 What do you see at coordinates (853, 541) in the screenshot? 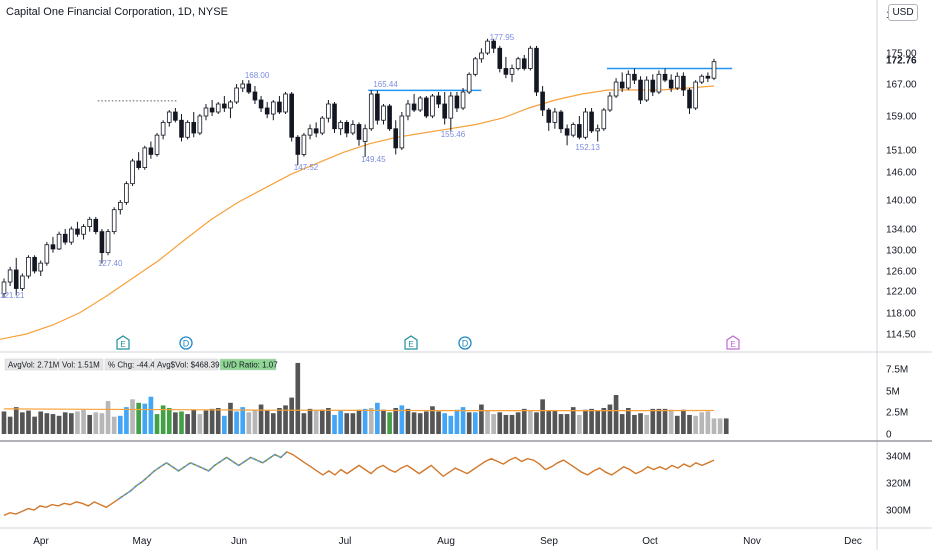
I see `time-axis-label: Dec` at bounding box center [853, 541].